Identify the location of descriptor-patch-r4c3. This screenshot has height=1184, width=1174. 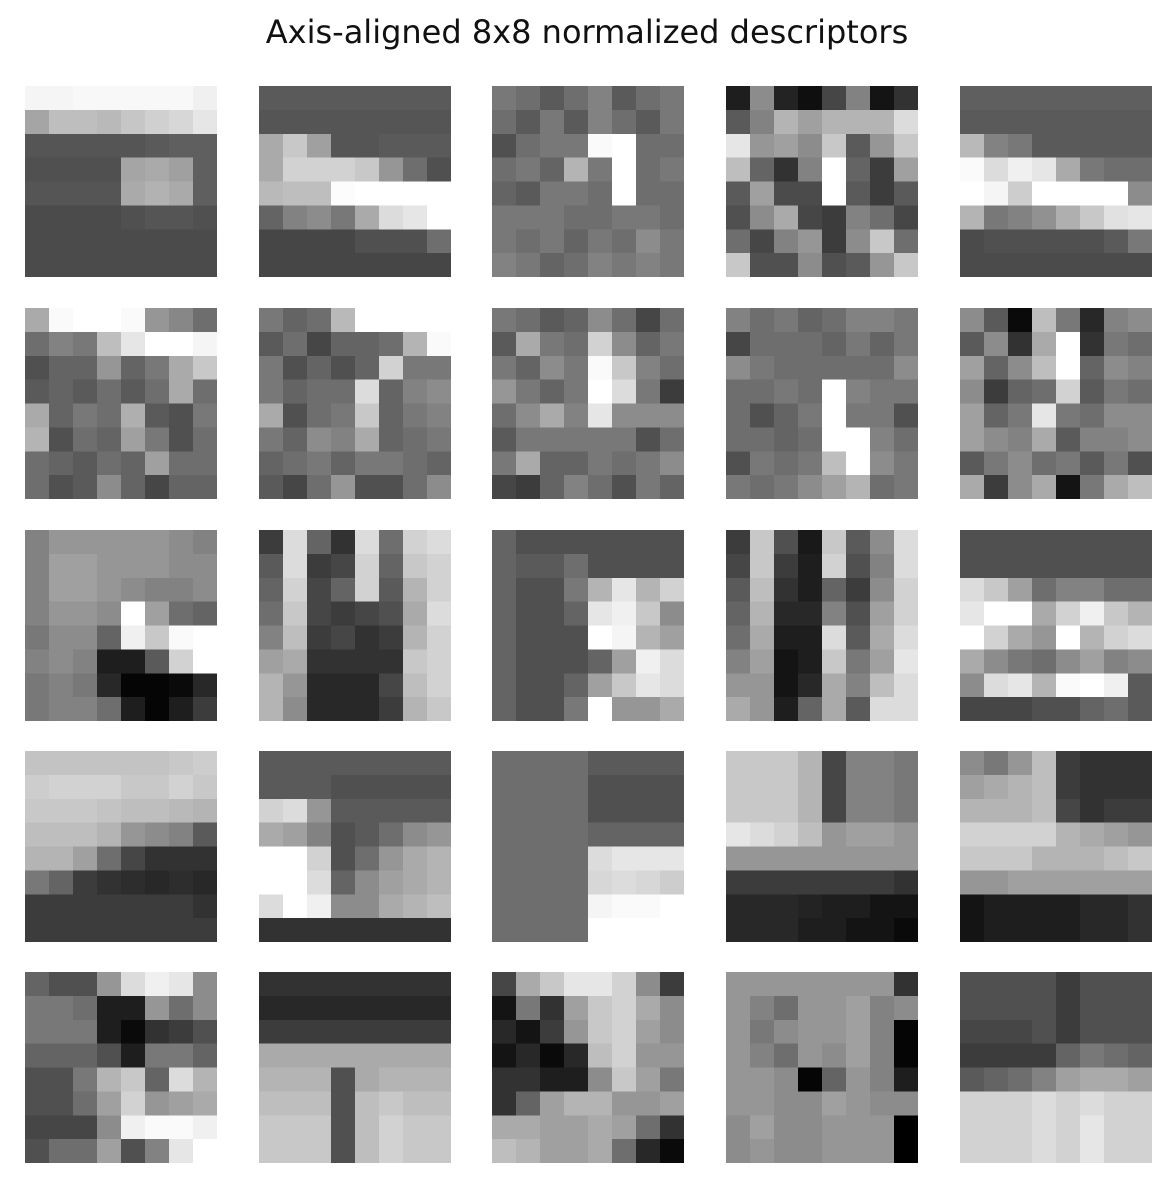
(588, 846).